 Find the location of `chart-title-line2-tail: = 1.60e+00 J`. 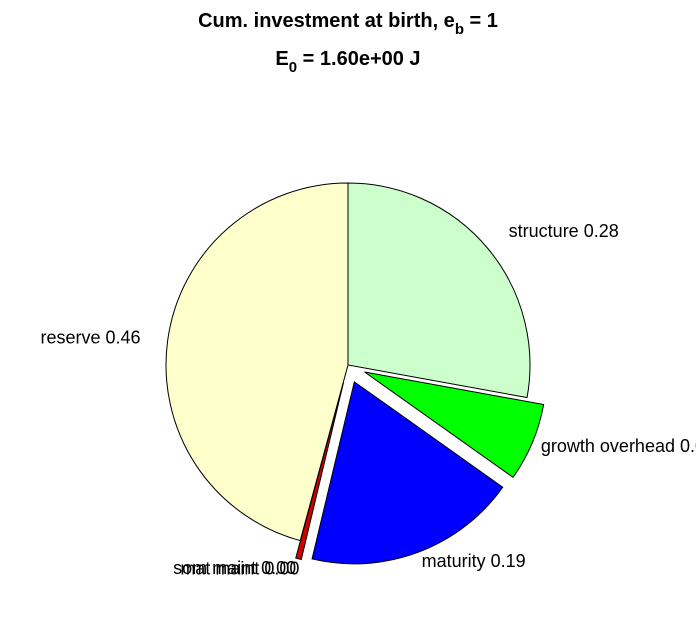

chart-title-line2-tail: = 1.60e+00 J is located at coordinates (358, 59).